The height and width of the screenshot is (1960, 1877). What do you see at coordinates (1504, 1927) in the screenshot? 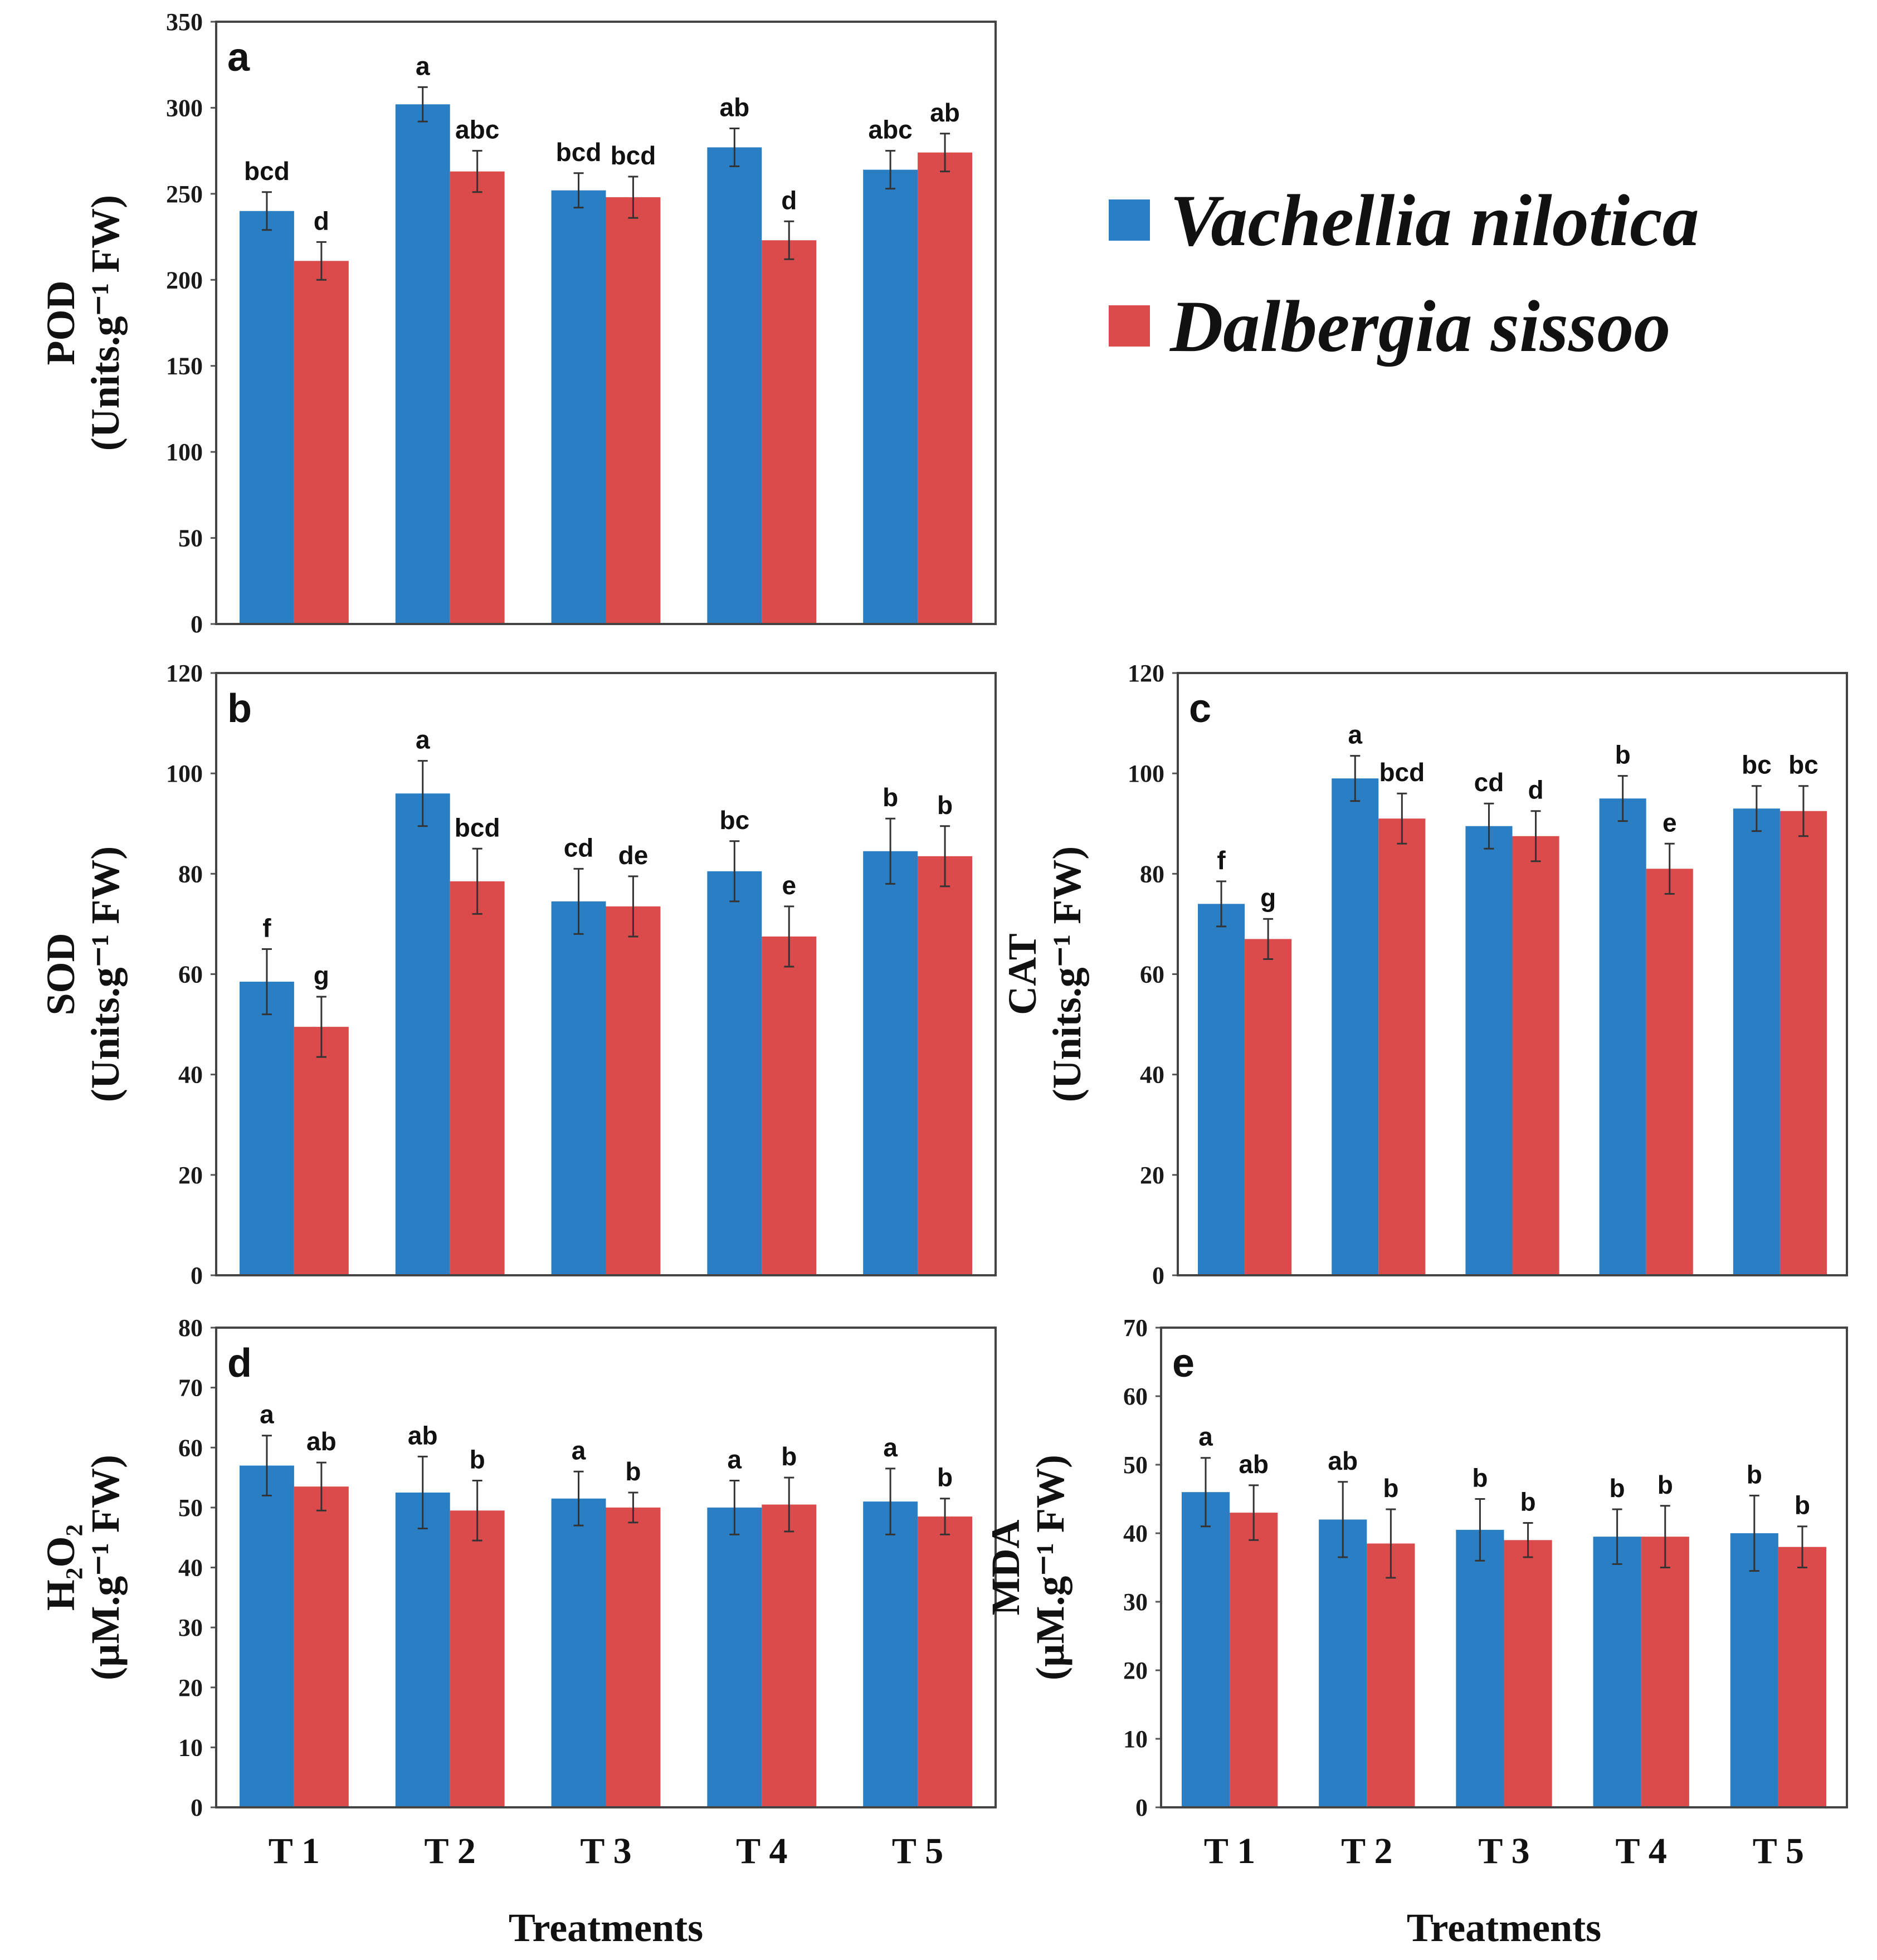
I see `x-axis-title: Treatments` at bounding box center [1504, 1927].